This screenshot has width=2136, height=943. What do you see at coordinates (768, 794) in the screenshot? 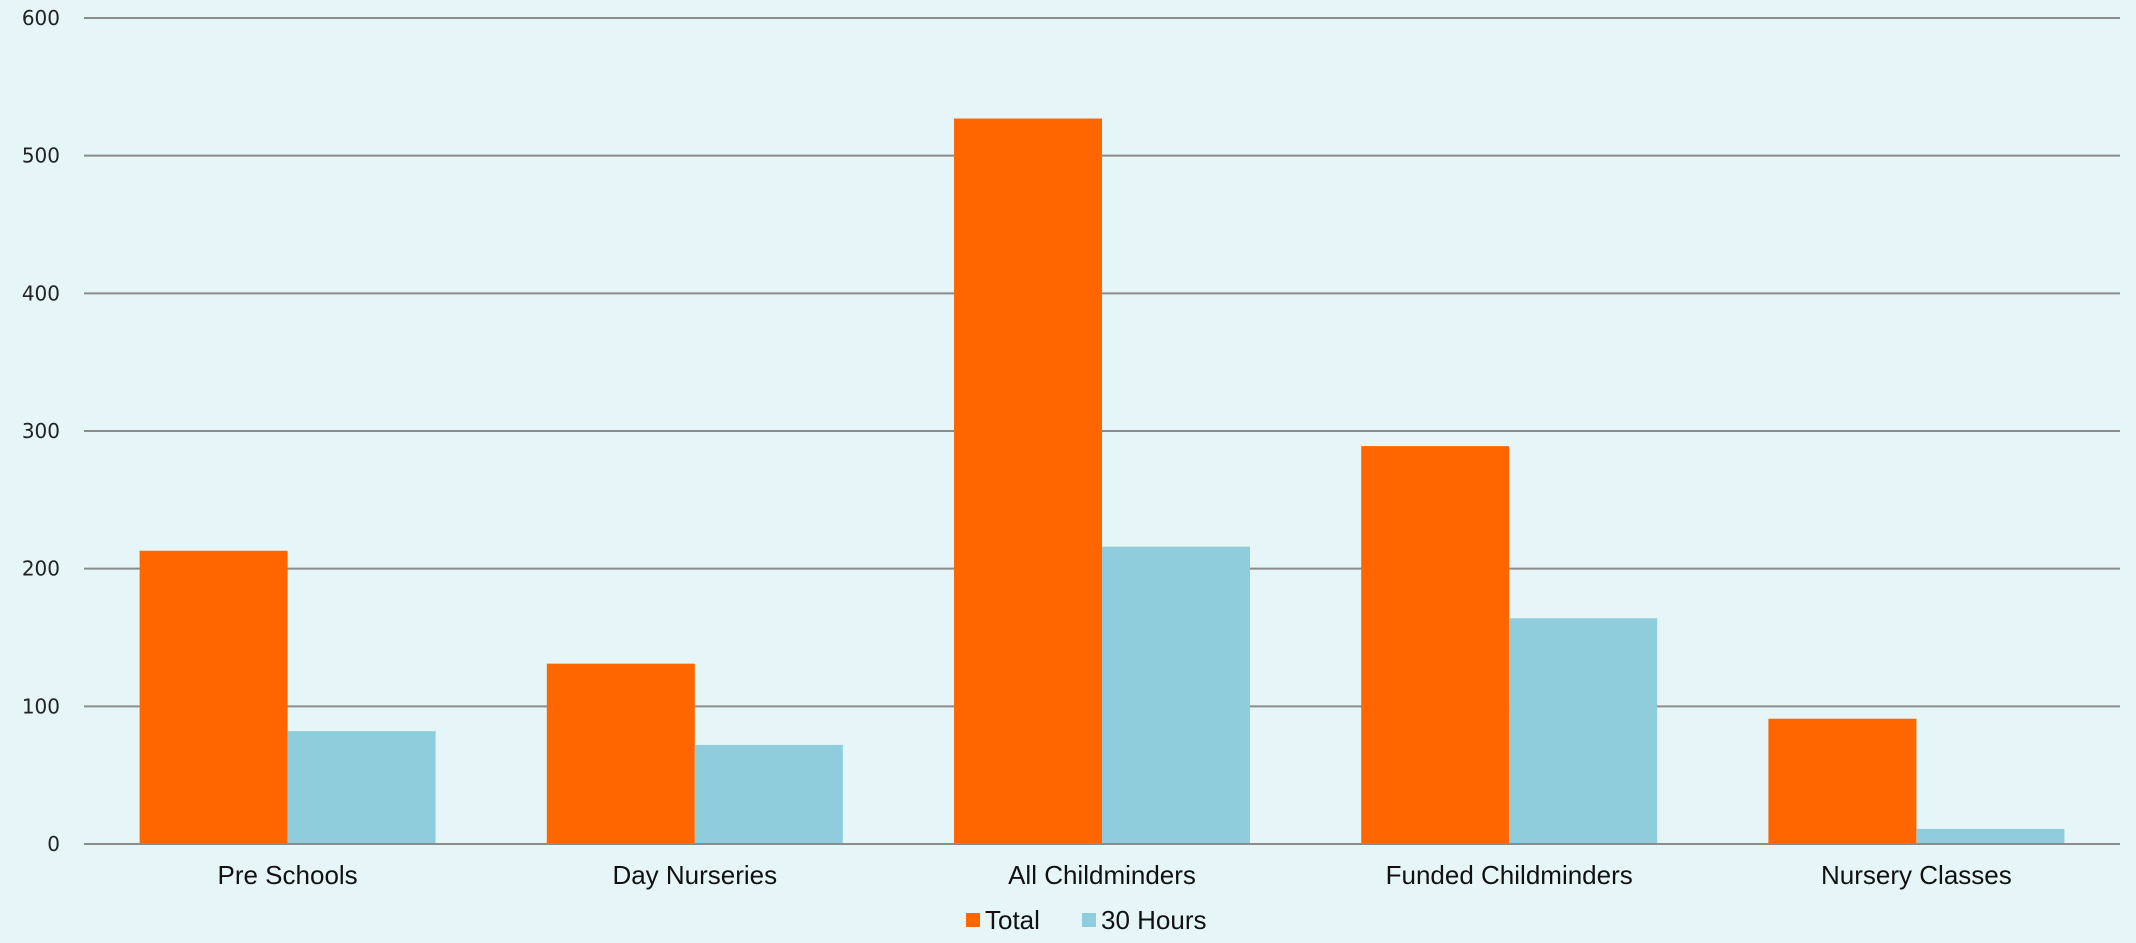
I see `bar-30-hours-day-nurseries` at bounding box center [768, 794].